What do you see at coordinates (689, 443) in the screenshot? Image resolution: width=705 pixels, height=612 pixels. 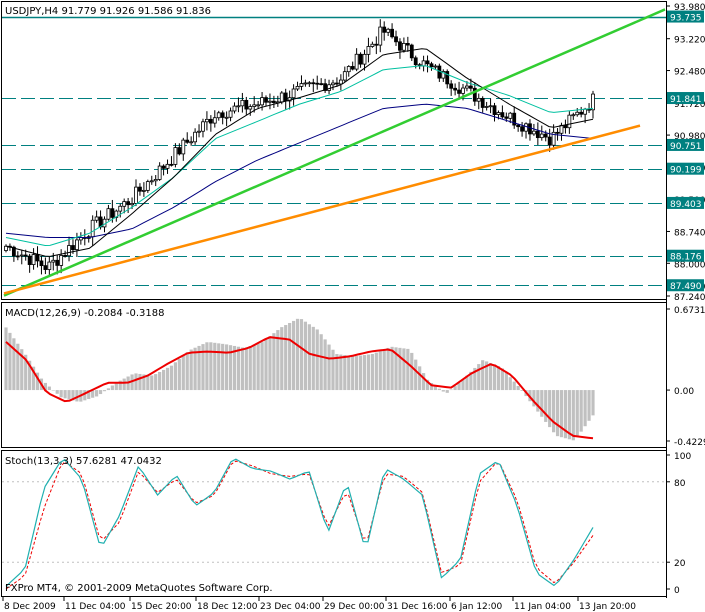 I see `macd-tick-label: -0.4229` at bounding box center [689, 443].